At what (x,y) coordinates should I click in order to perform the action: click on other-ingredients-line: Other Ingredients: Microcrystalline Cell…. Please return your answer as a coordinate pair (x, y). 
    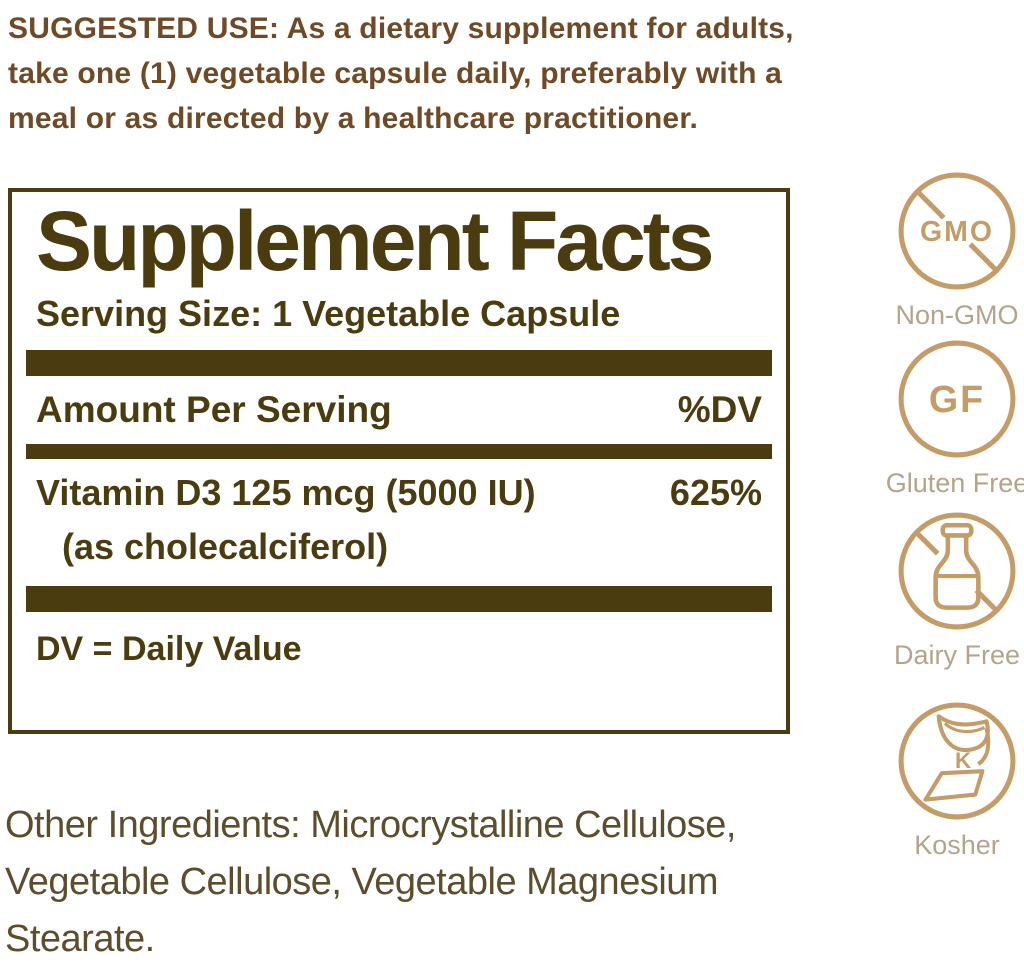
    Looking at the image, I should click on (370, 825).